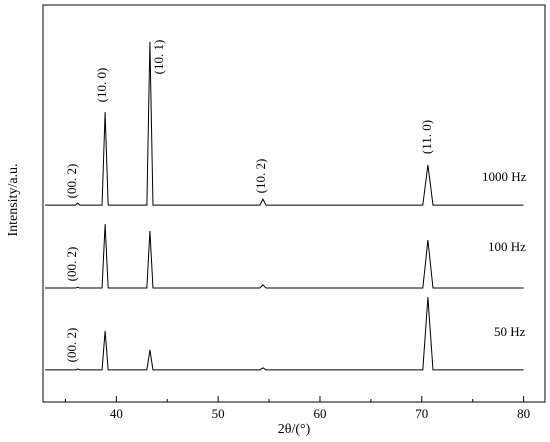  I want to click on y-axis-label: Intensity/a.u., so click(13, 199).